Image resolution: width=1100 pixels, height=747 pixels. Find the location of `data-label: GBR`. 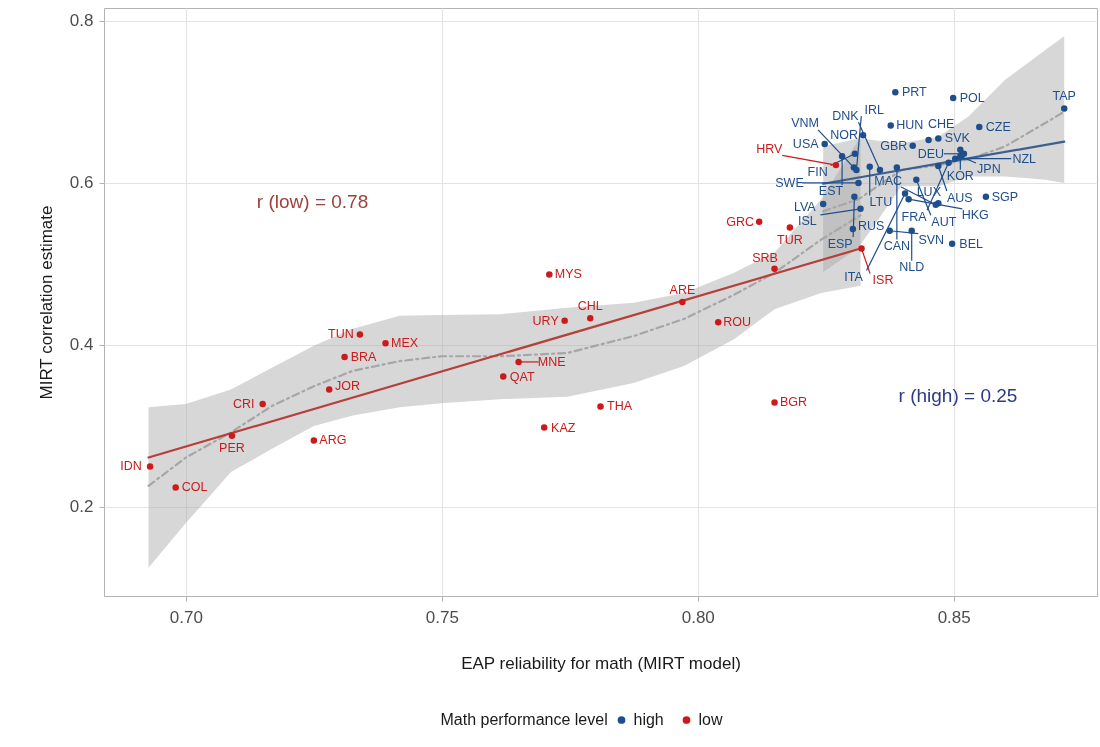

data-label: GBR is located at coordinates (894, 145).